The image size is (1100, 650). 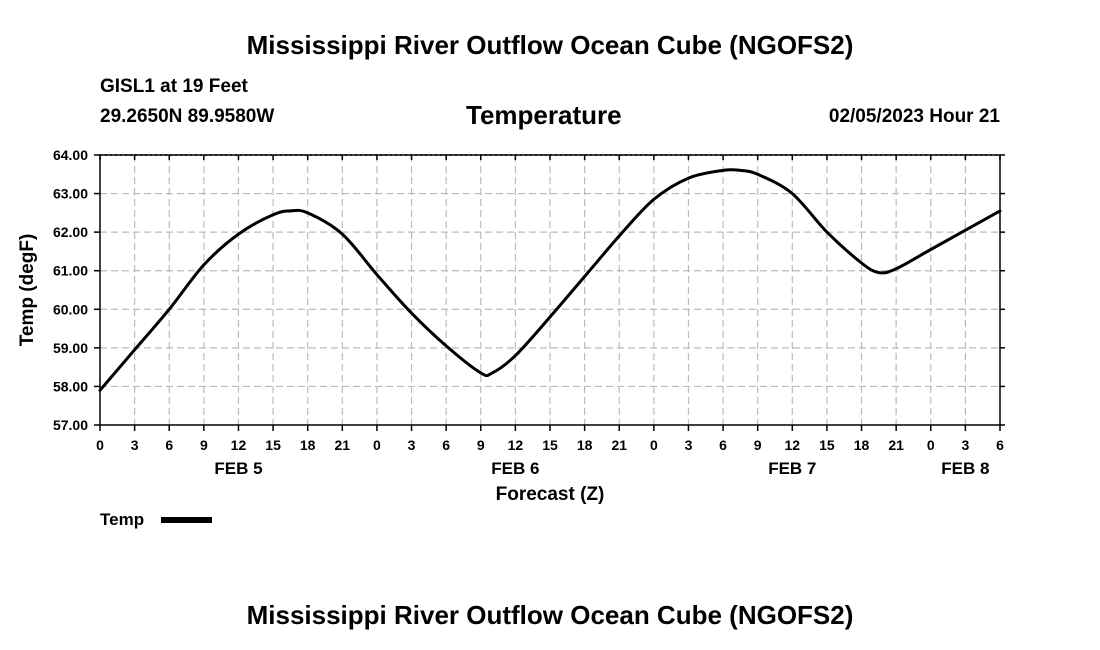 What do you see at coordinates (70, 271) in the screenshot?
I see `y-tick-label: 61.00` at bounding box center [70, 271].